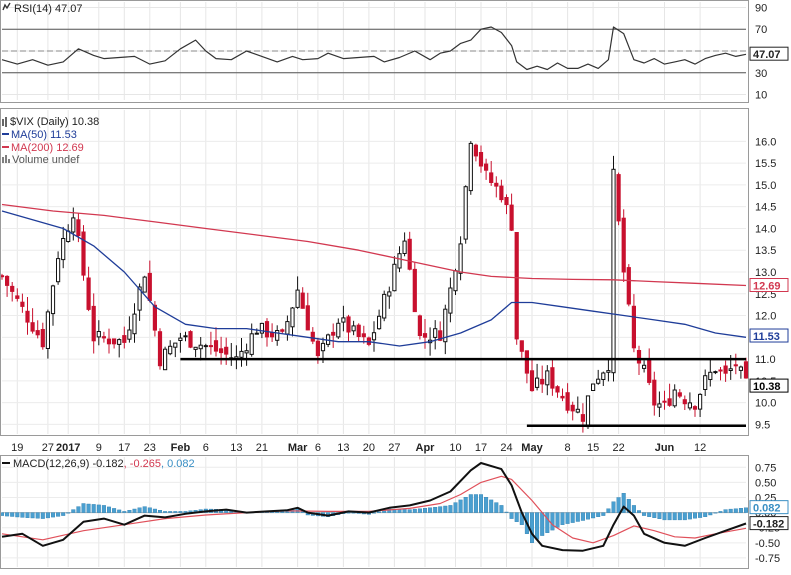 The width and height of the screenshot is (791, 575). I want to click on date-tick-label: Mar, so click(298, 448).